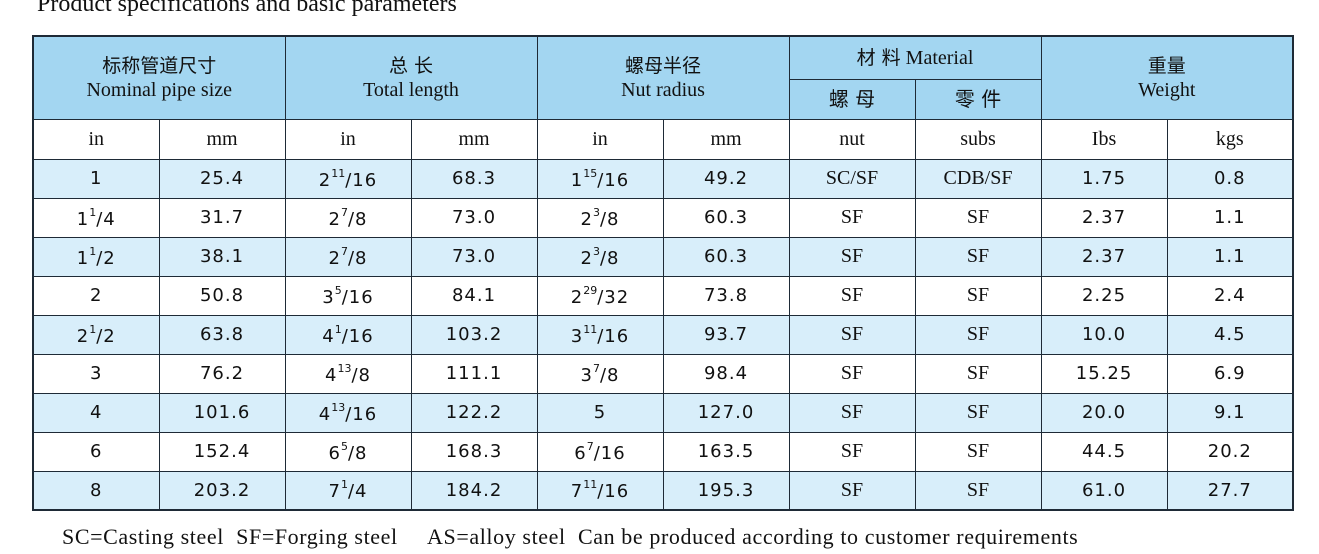 The image size is (1319, 554). I want to click on cell: 50.8, so click(222, 295).